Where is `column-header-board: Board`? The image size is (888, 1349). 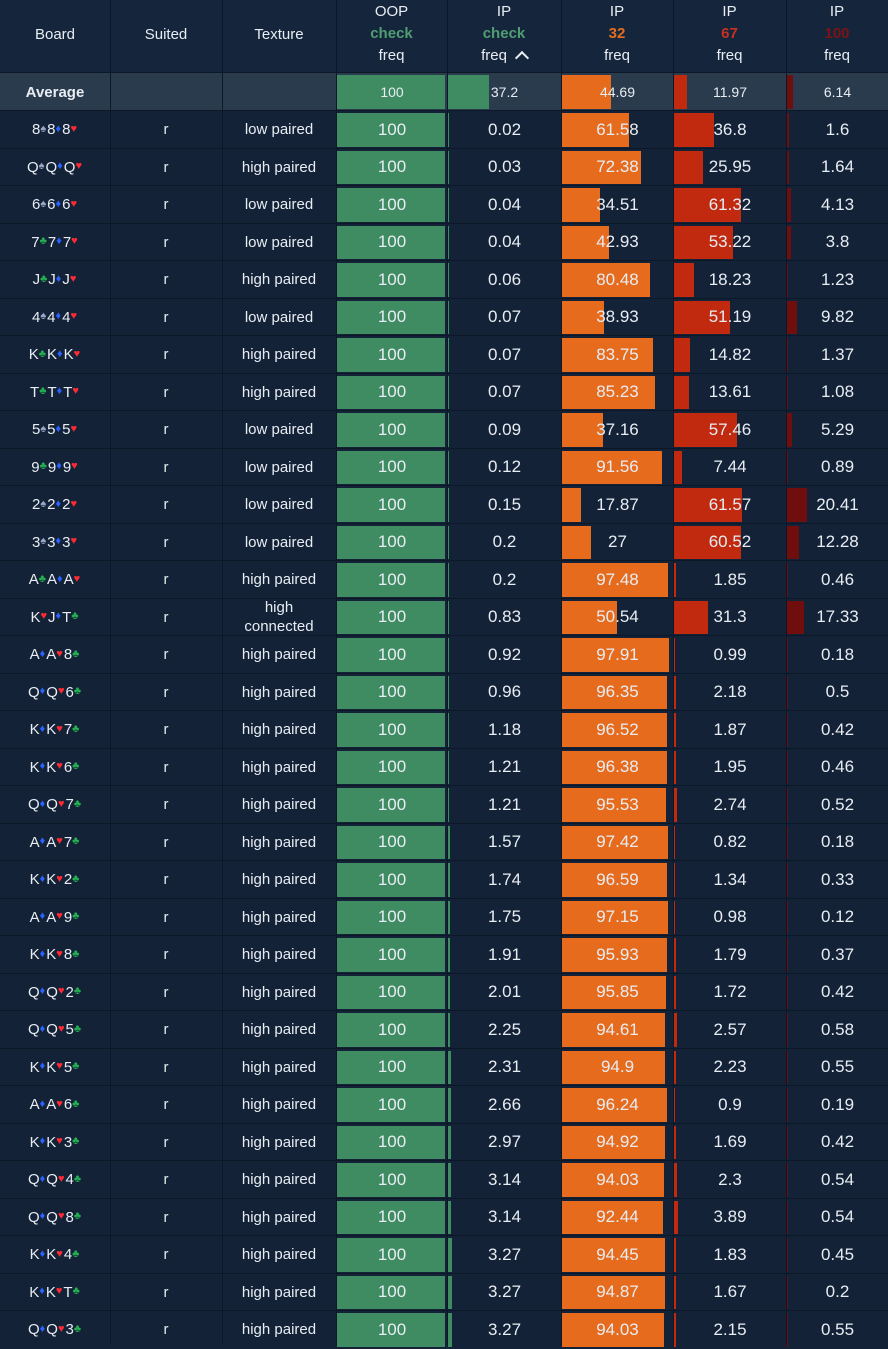
column-header-board: Board is located at coordinates (55, 34).